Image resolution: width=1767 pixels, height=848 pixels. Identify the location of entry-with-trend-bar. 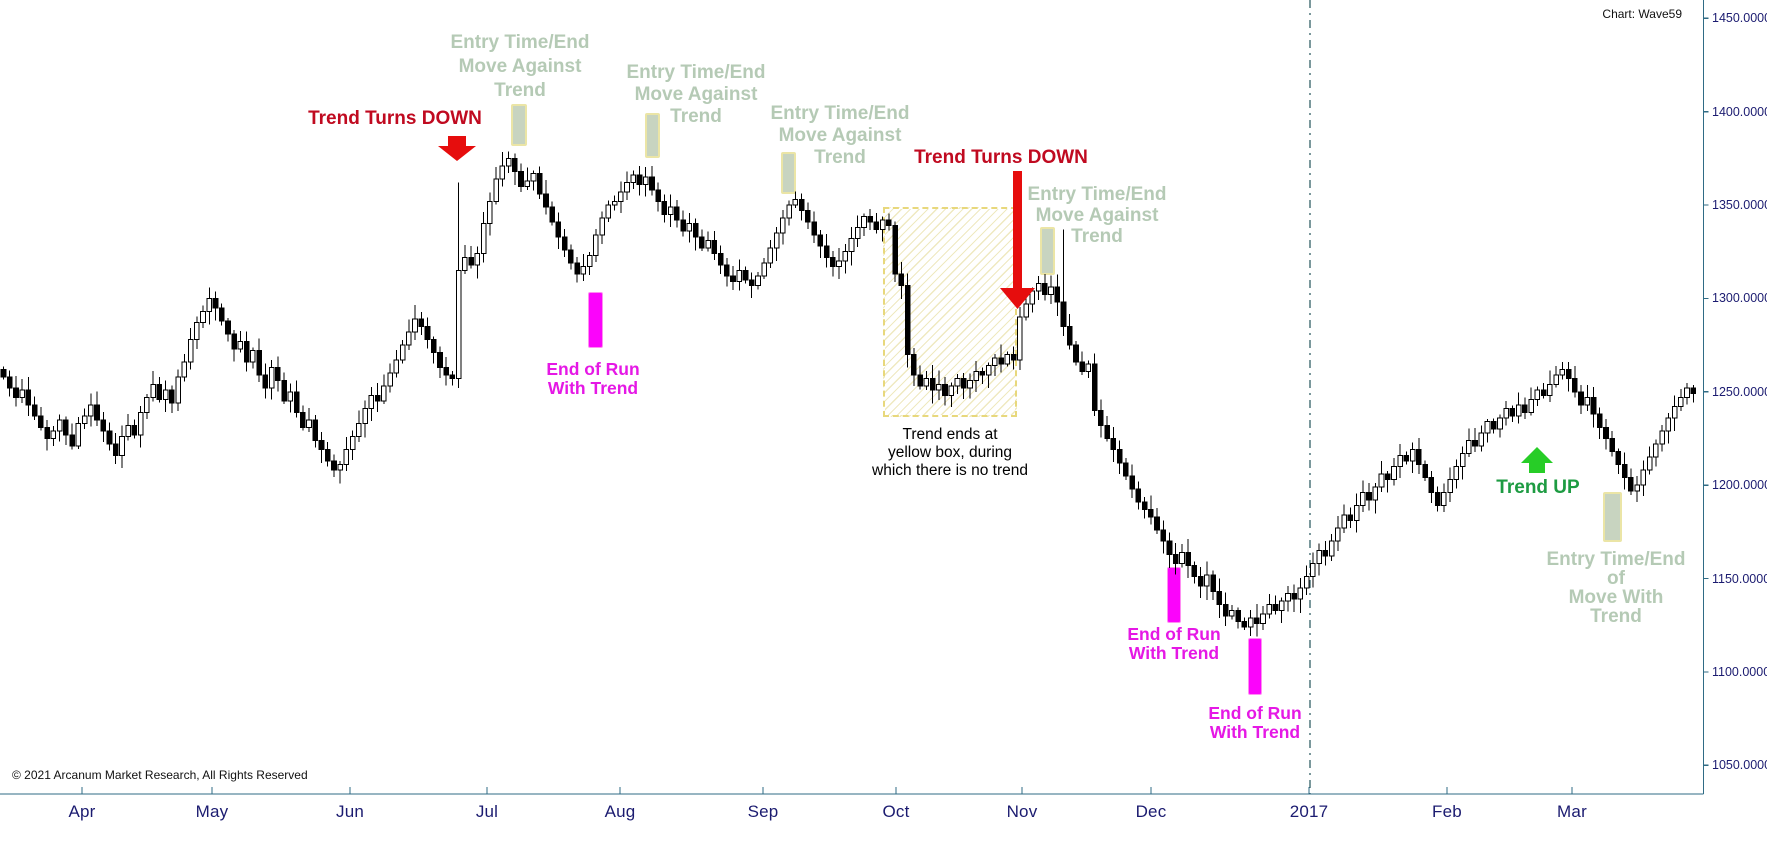
(1612, 517).